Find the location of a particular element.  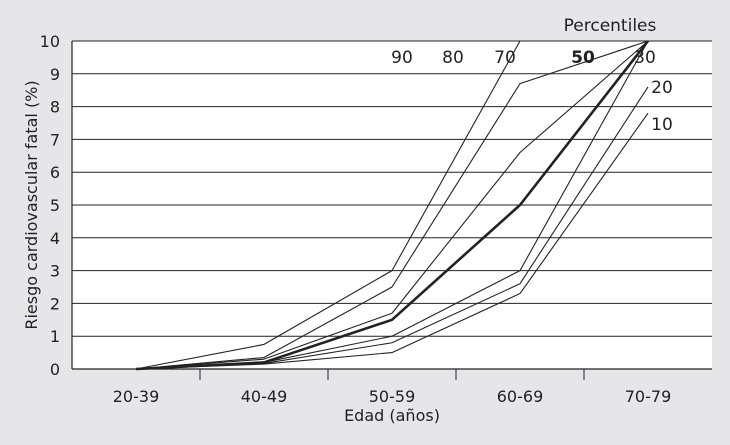

x-tick-label-50-59: 50-59 is located at coordinates (392, 396).